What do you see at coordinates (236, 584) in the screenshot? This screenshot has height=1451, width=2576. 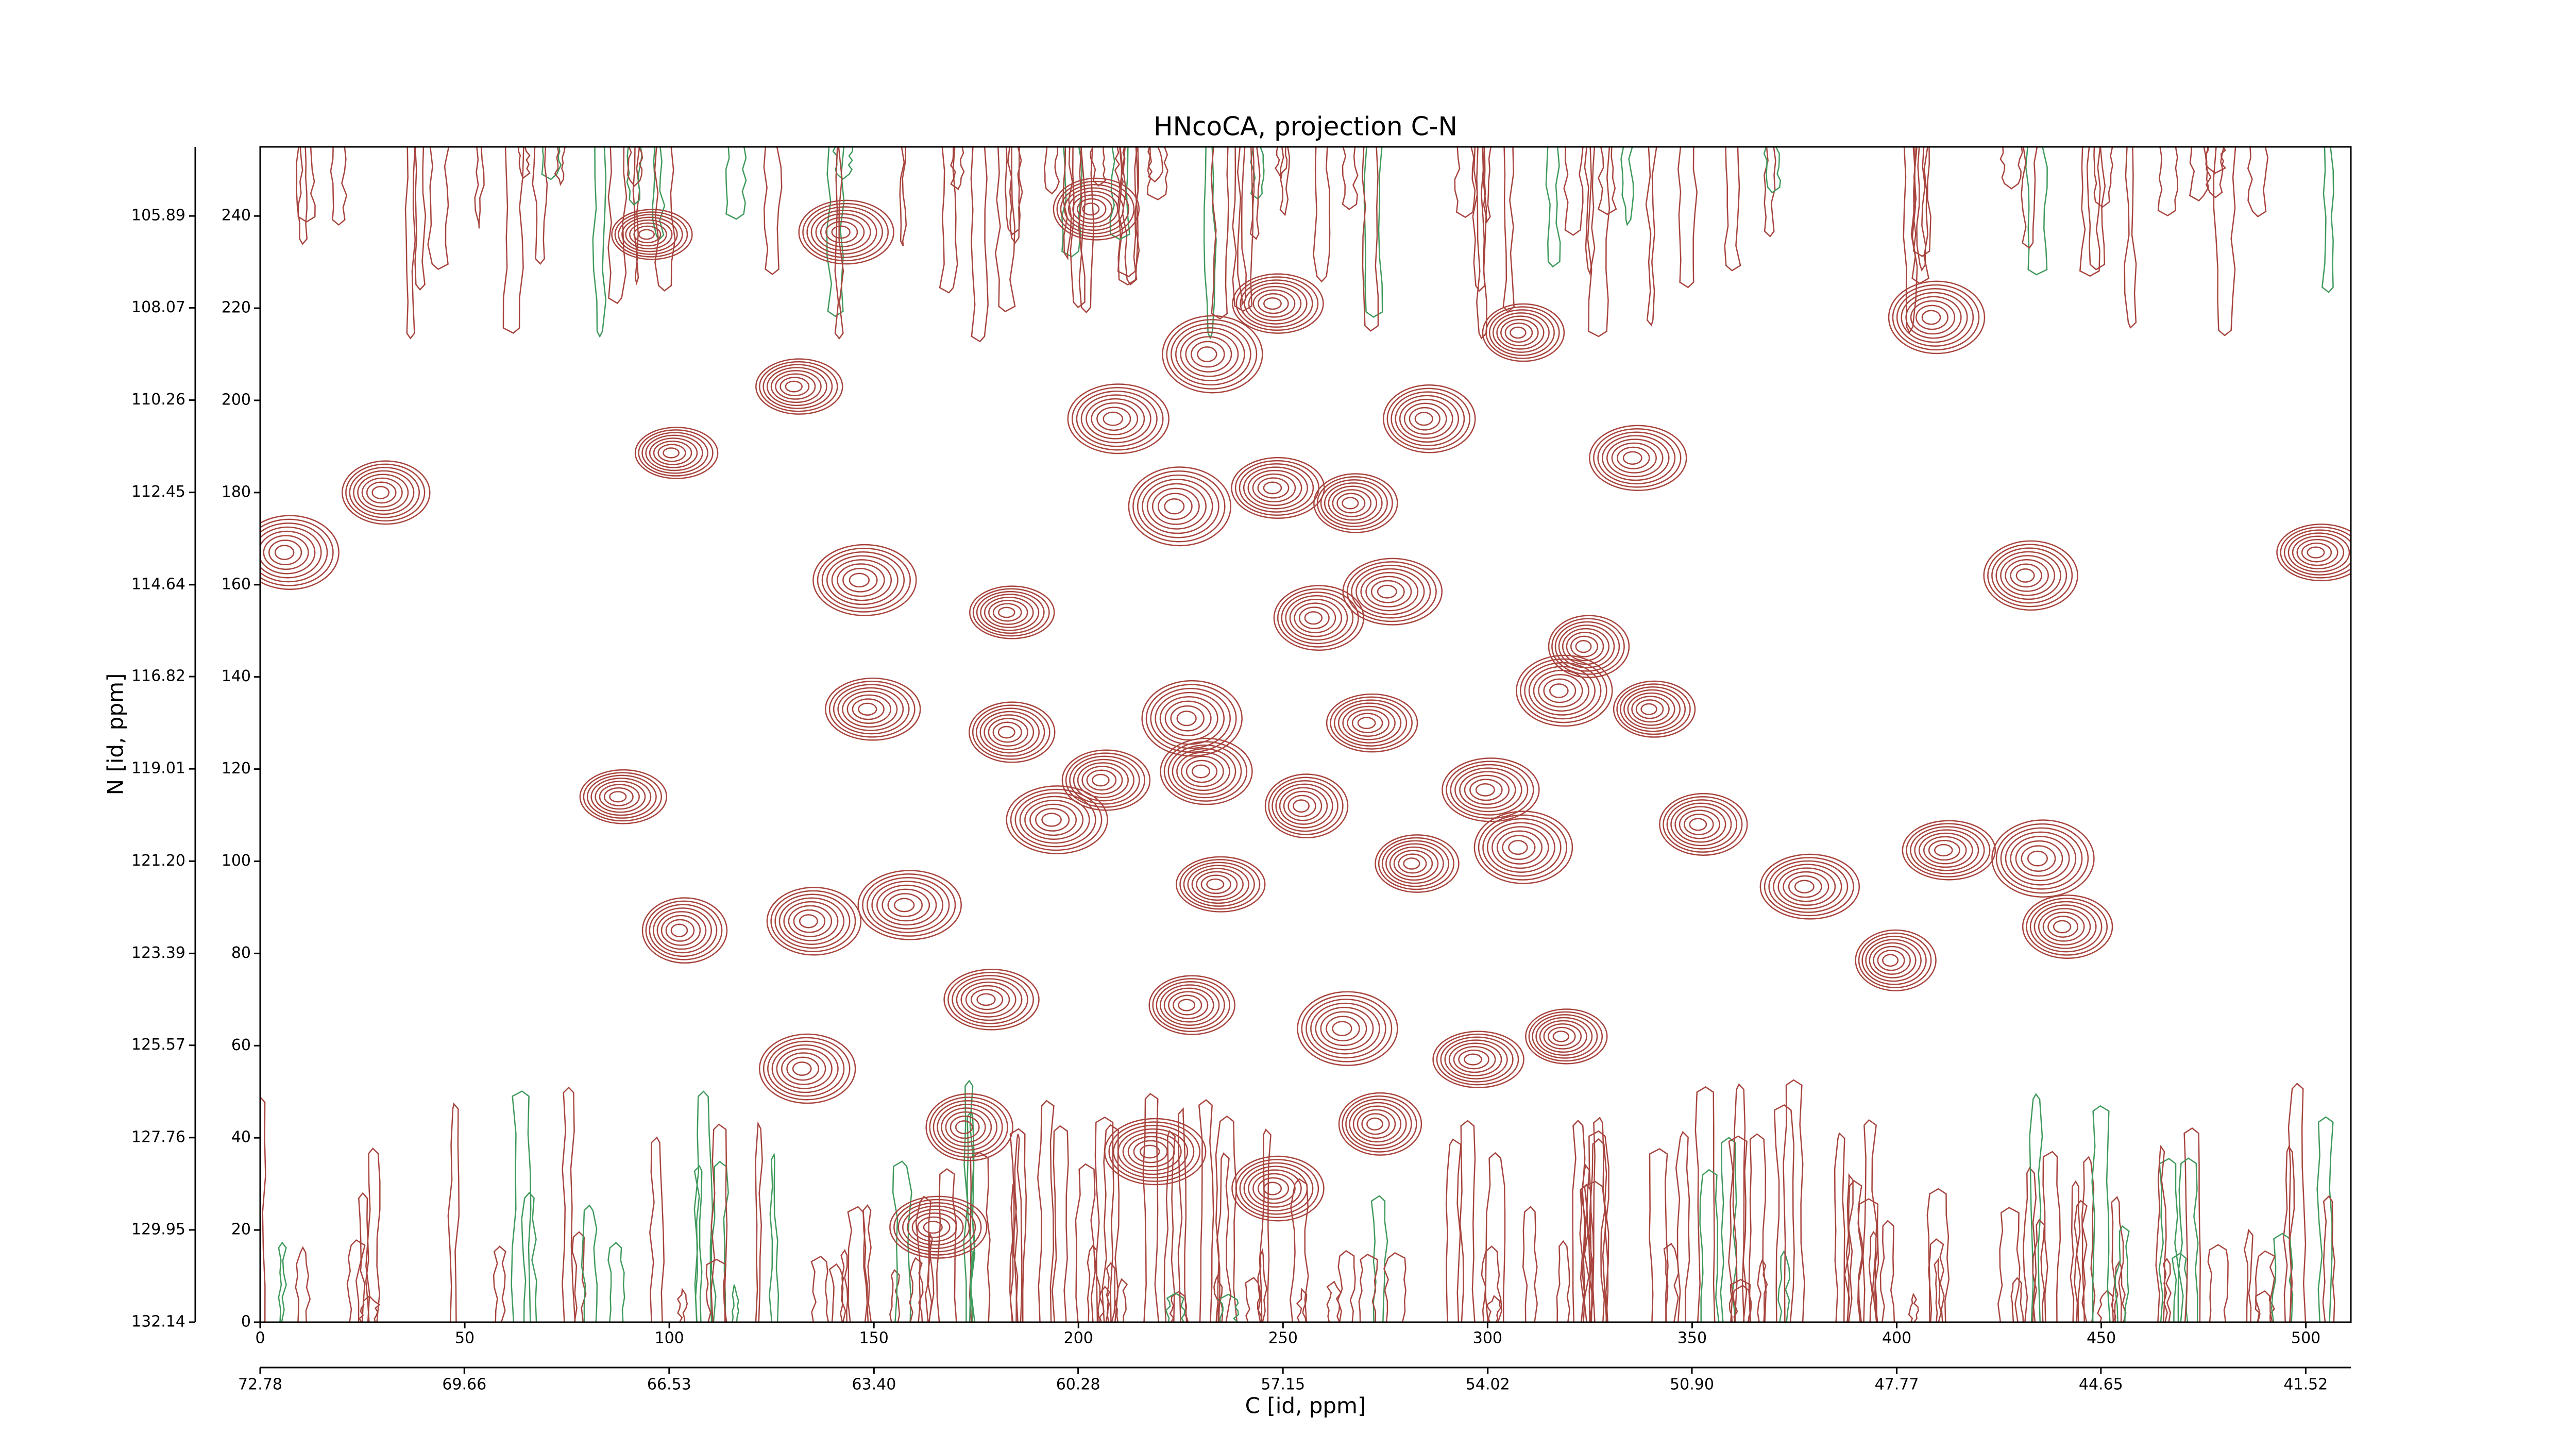 I see `y-tick-label: 160` at bounding box center [236, 584].